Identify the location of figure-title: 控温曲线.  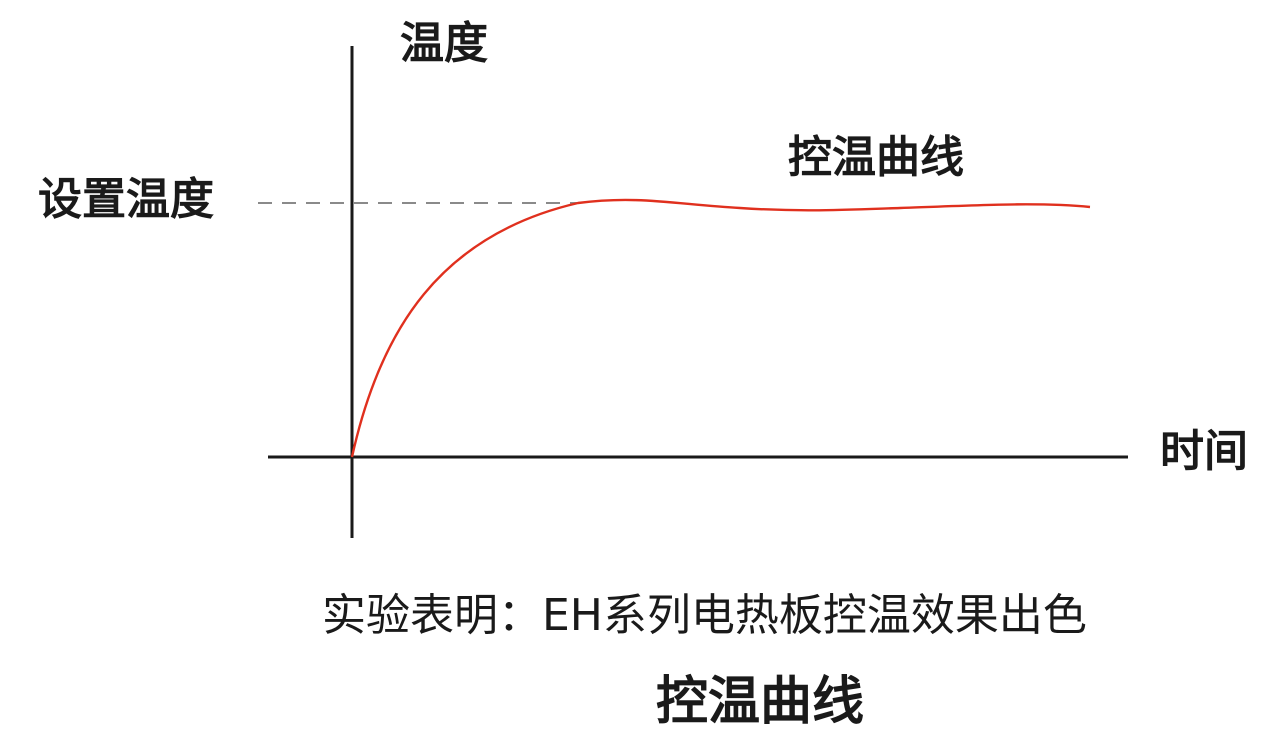
(760, 702).